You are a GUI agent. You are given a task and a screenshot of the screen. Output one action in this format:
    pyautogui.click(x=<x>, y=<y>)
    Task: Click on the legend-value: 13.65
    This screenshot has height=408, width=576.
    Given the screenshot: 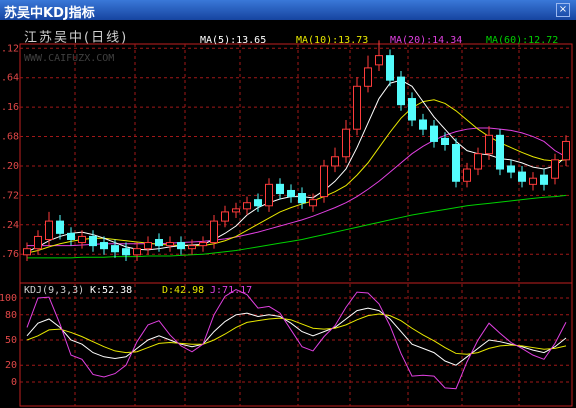 What is the action you would take?
    pyautogui.click(x=251, y=40)
    